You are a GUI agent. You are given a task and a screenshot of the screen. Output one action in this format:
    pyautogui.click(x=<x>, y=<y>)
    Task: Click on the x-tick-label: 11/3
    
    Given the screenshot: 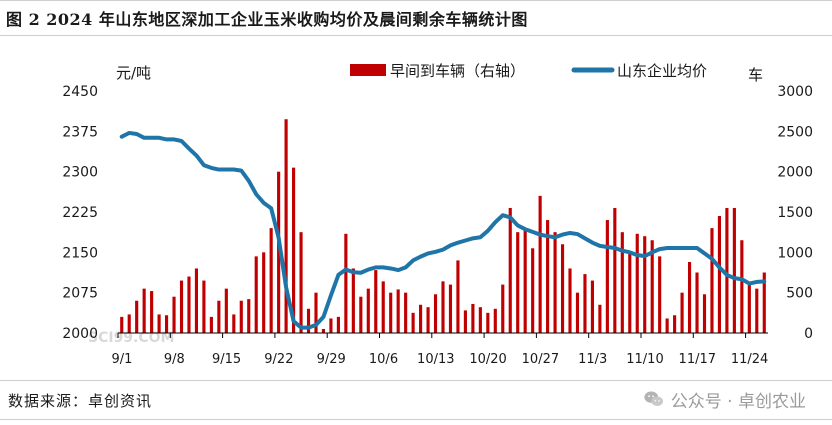 What is the action you would take?
    pyautogui.click(x=592, y=359)
    